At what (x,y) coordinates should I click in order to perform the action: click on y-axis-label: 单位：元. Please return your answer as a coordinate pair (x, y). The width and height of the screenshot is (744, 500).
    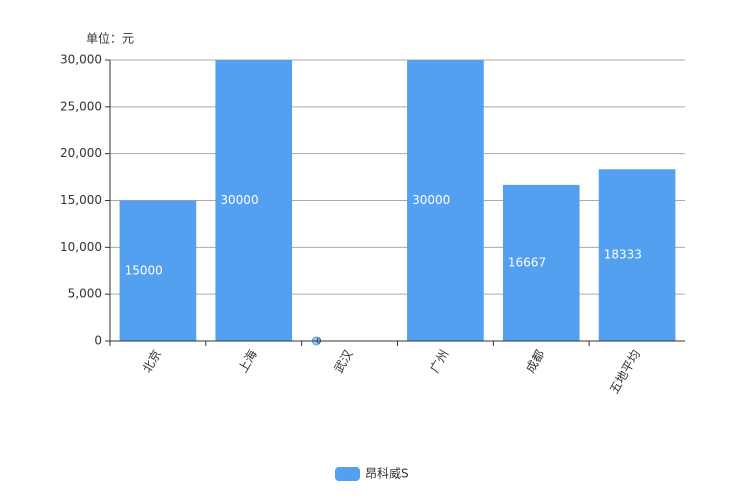
    Looking at the image, I should click on (110, 38).